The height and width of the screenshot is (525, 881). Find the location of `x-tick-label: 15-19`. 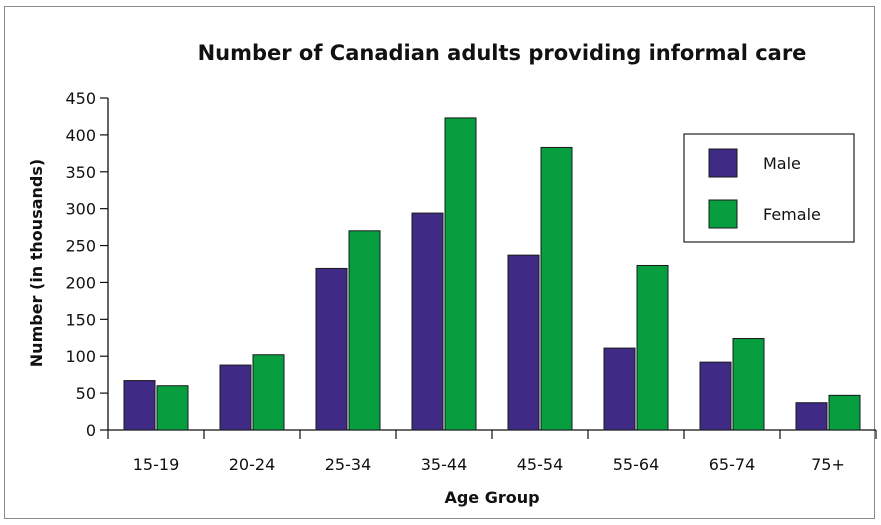

x-tick-label: 15-19 is located at coordinates (156, 464).